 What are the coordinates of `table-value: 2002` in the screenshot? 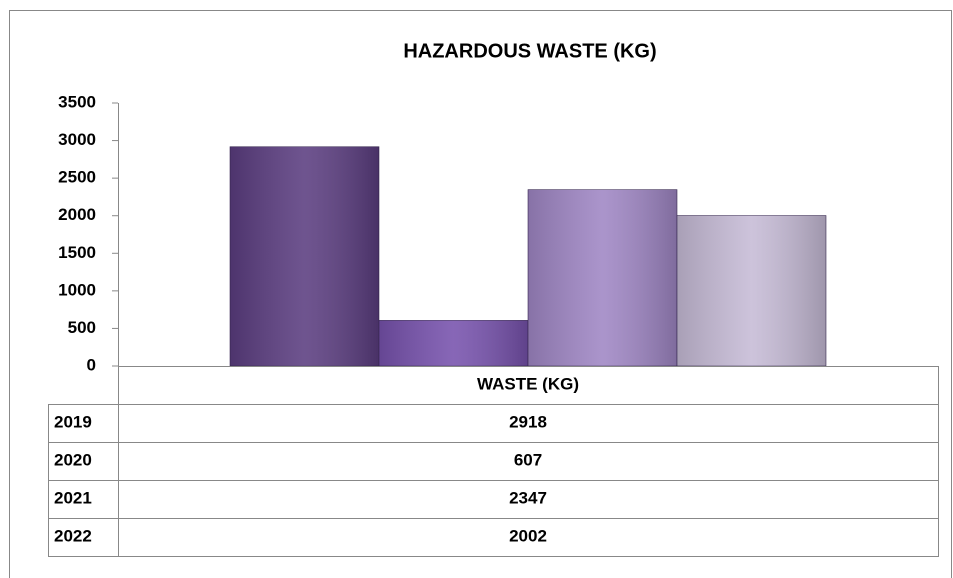 It's located at (528, 535).